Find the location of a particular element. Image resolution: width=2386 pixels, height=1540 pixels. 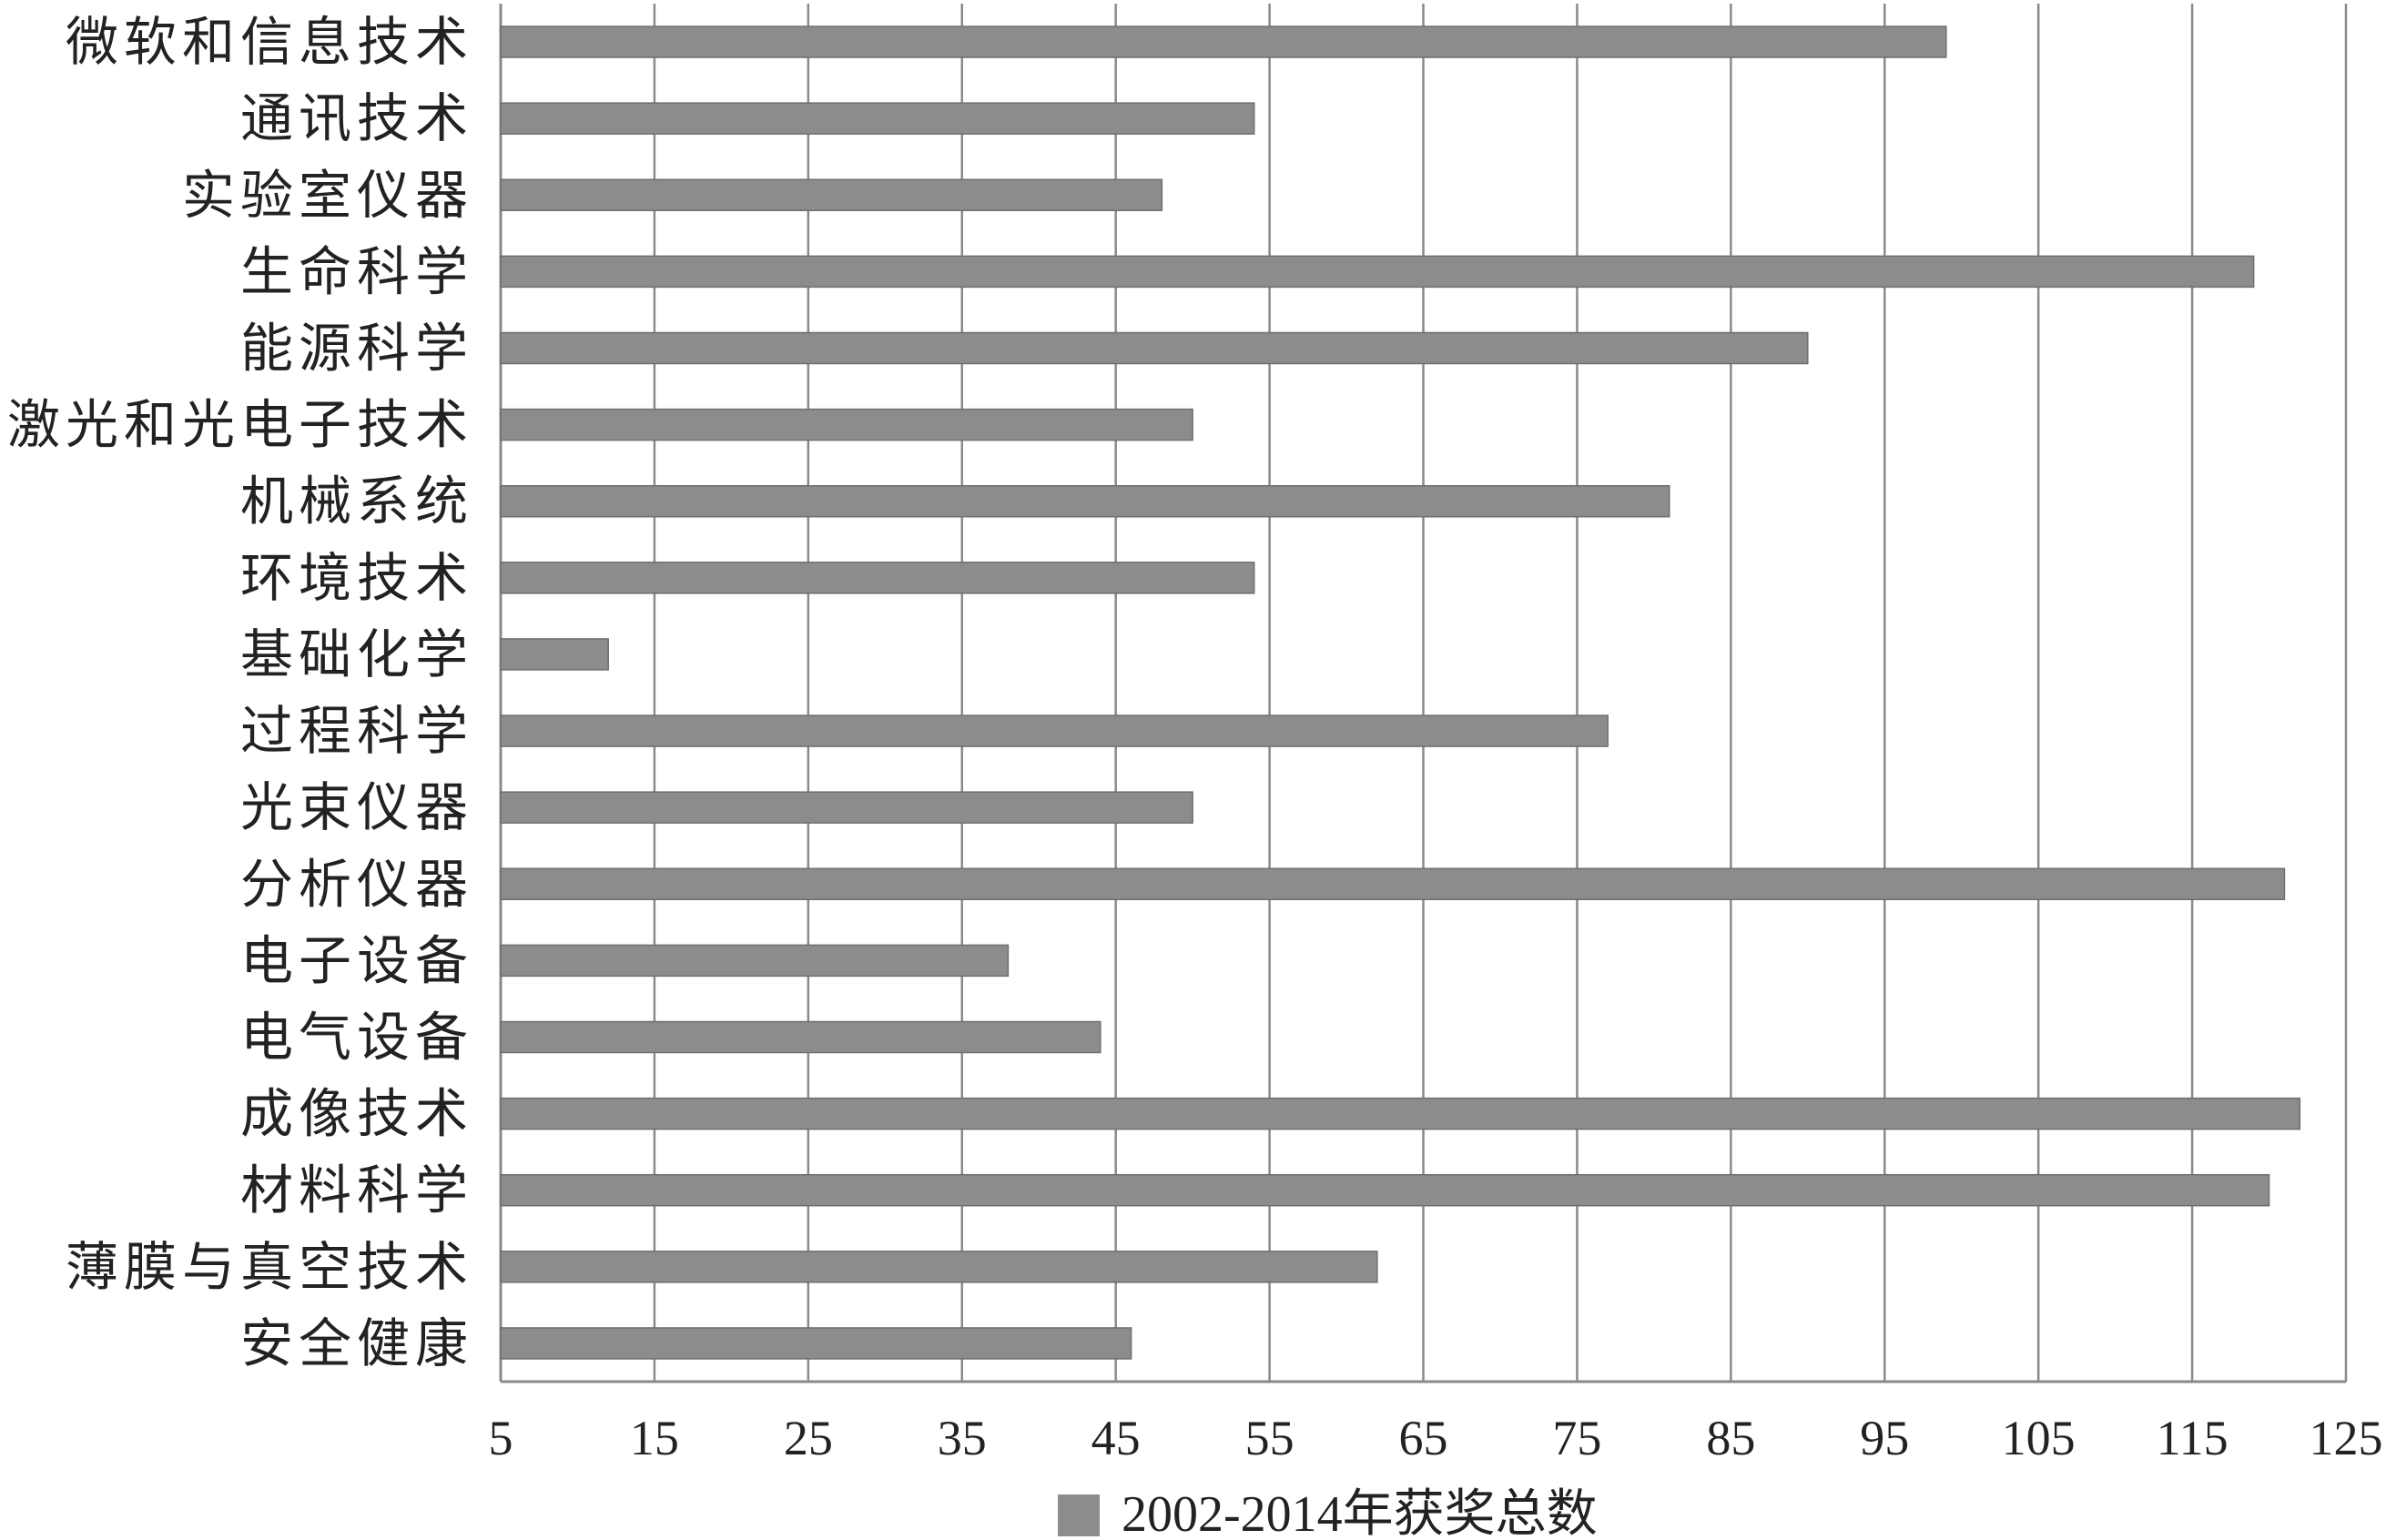

x-tick-labels: 5 15 25 35 45 55 65 75 85 95 105 115 125 is located at coordinates (1436, 1438).